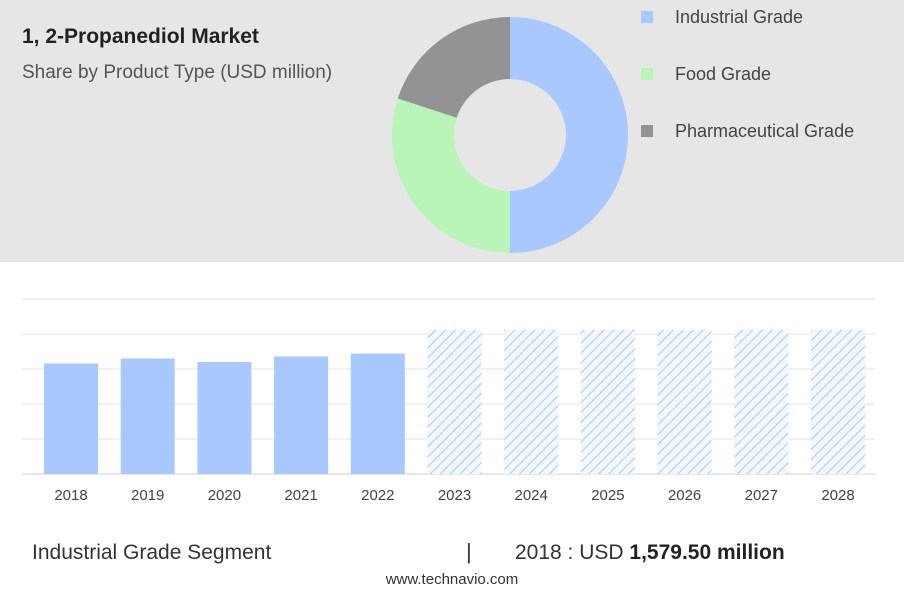 The image size is (904, 589). I want to click on bar-2022, so click(377, 413).